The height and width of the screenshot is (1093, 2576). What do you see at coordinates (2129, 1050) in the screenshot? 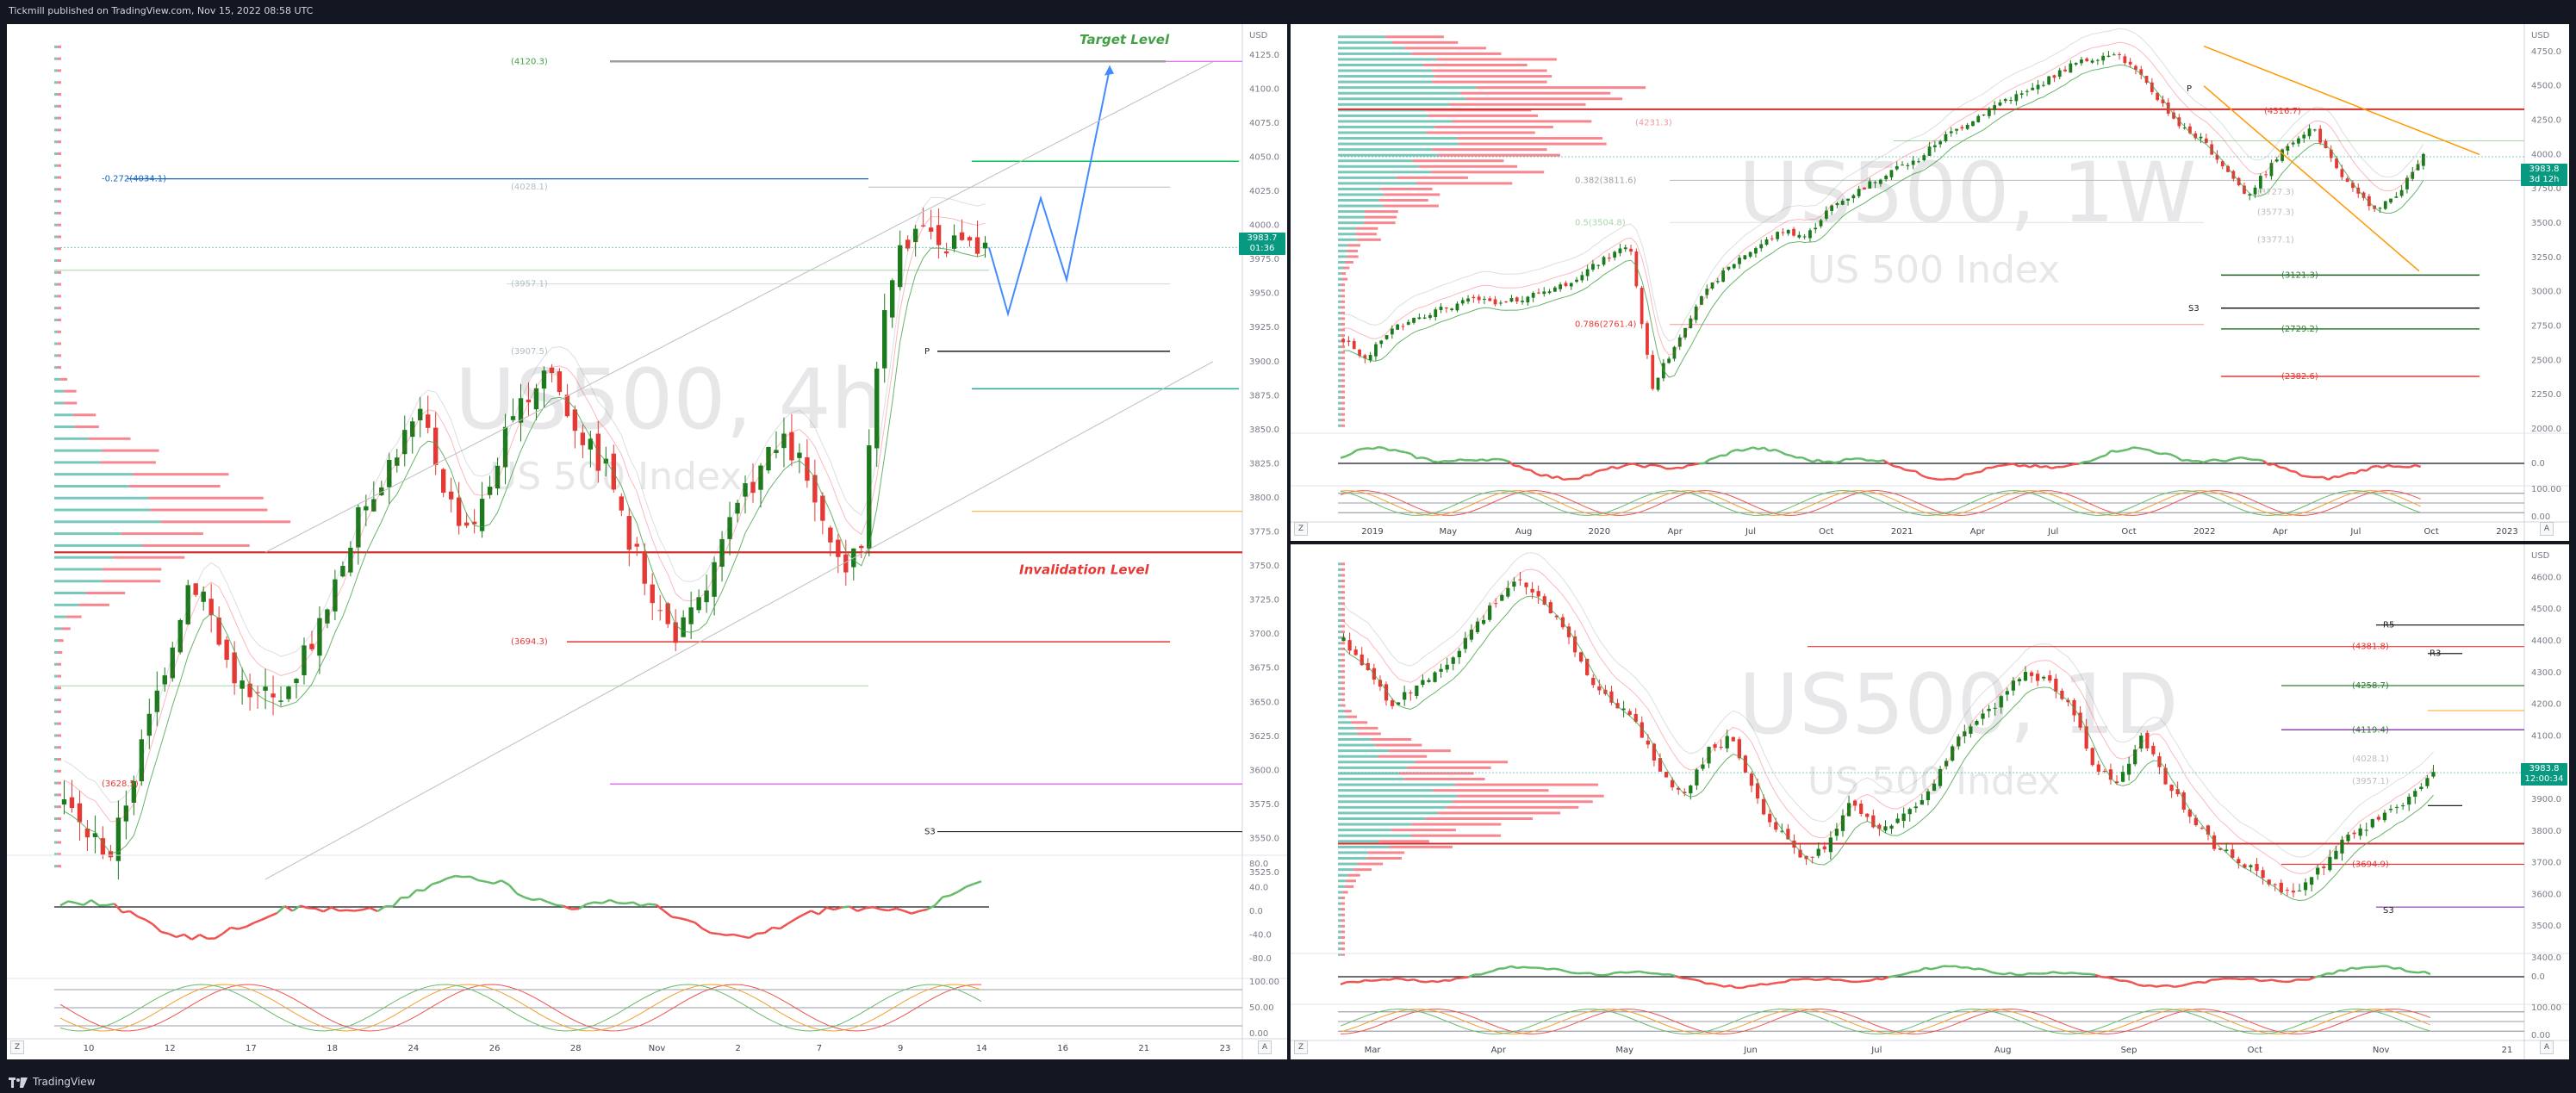
I see `time-axis-label: Sep` at bounding box center [2129, 1050].